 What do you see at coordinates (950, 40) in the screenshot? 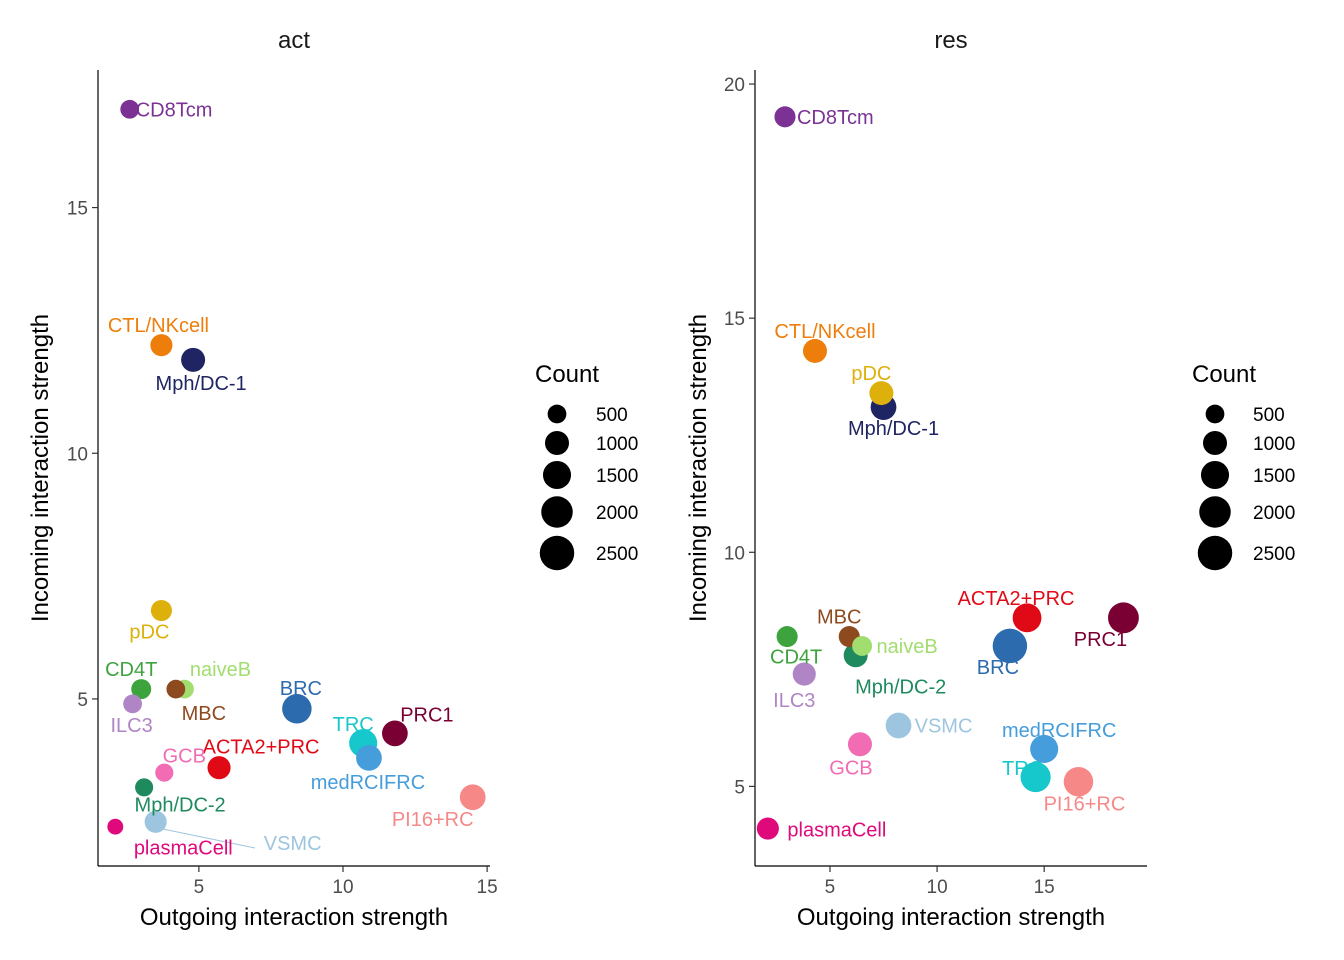
I see `facet-title-res: res` at bounding box center [950, 40].